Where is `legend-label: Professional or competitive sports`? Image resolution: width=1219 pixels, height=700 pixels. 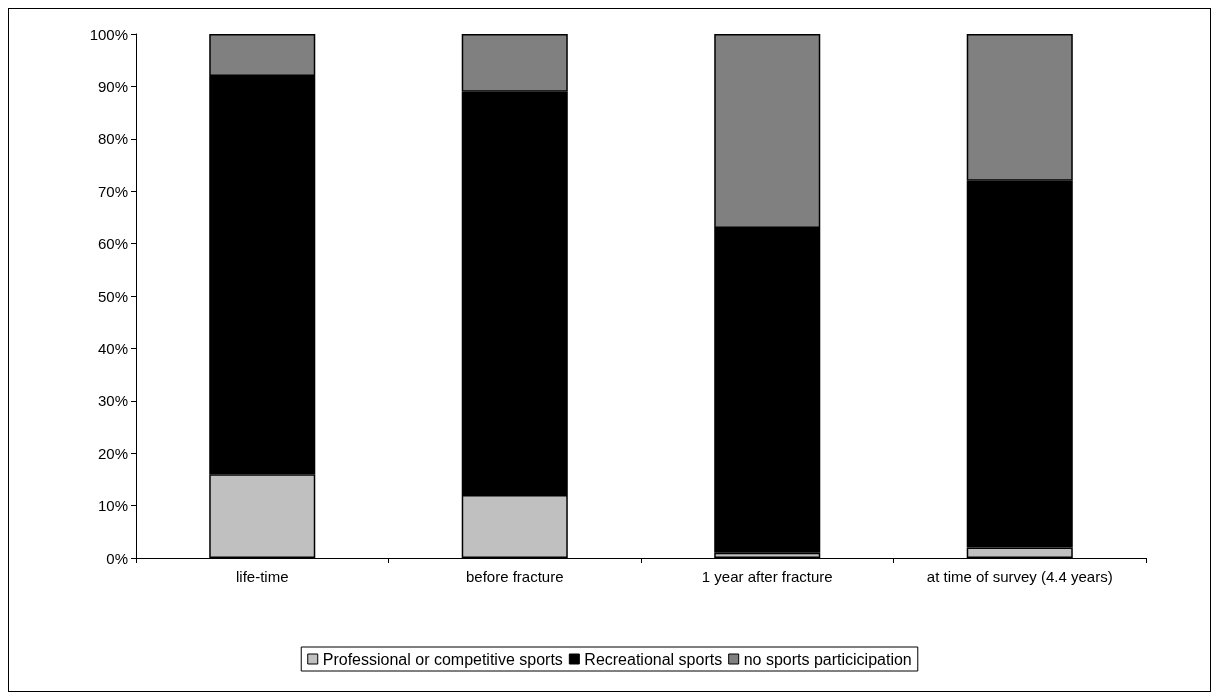
legend-label: Professional or competitive sports is located at coordinates (442, 659).